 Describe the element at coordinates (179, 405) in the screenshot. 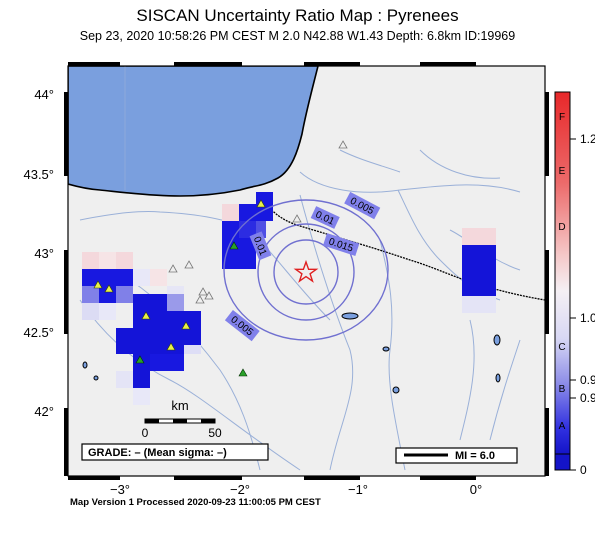

I see `scale-unit: km` at that location.